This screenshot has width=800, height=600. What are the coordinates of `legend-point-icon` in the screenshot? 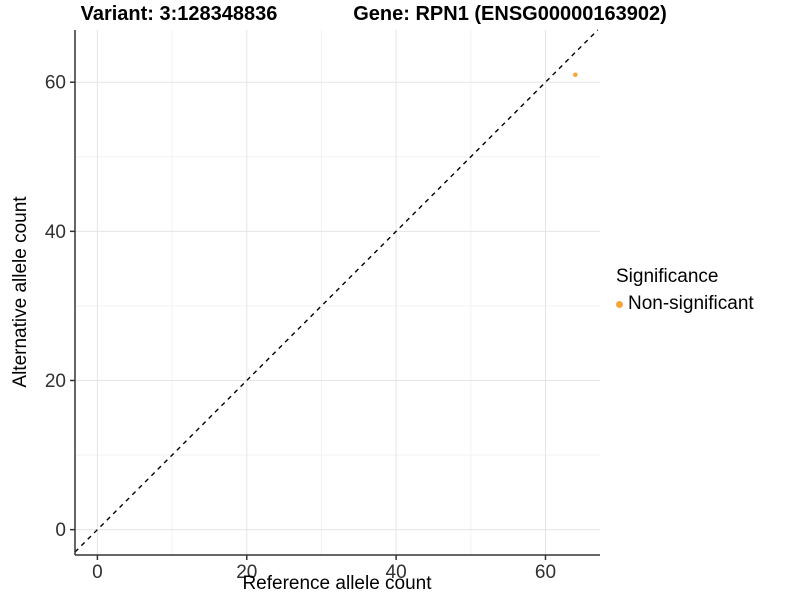 It's located at (619, 304).